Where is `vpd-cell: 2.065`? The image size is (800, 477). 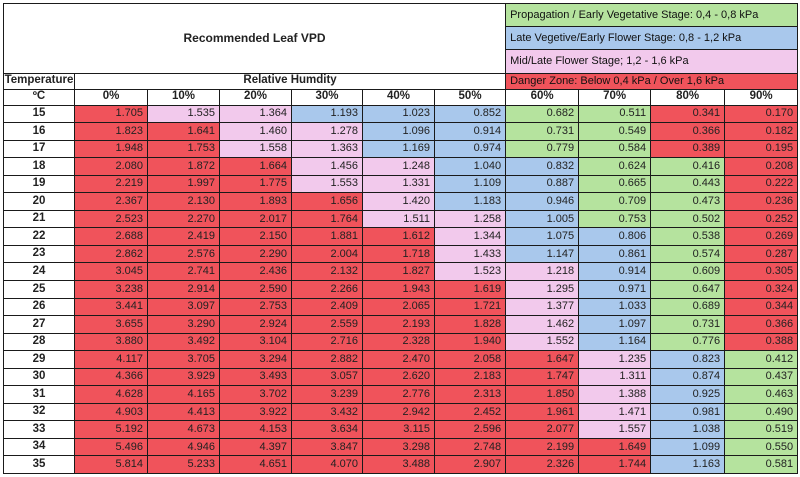 vpd-cell: 2.065 is located at coordinates (398, 307).